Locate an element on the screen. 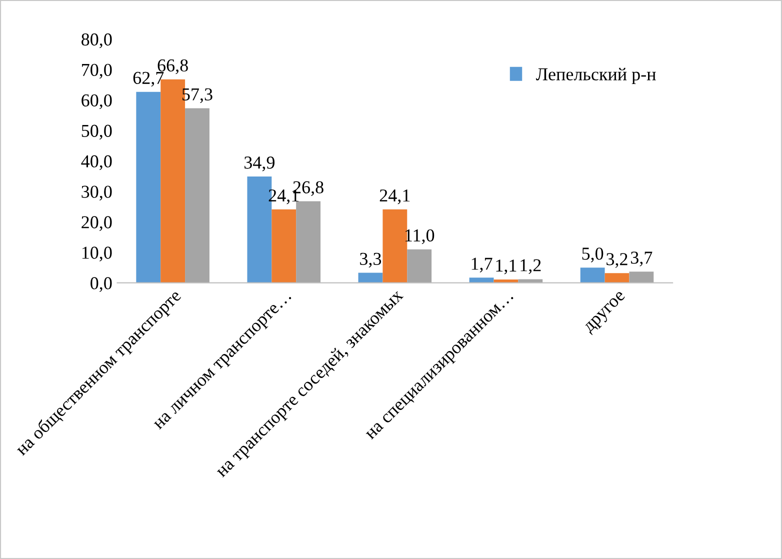 This screenshot has height=559, width=782. data-label: 3,2 is located at coordinates (617, 260).